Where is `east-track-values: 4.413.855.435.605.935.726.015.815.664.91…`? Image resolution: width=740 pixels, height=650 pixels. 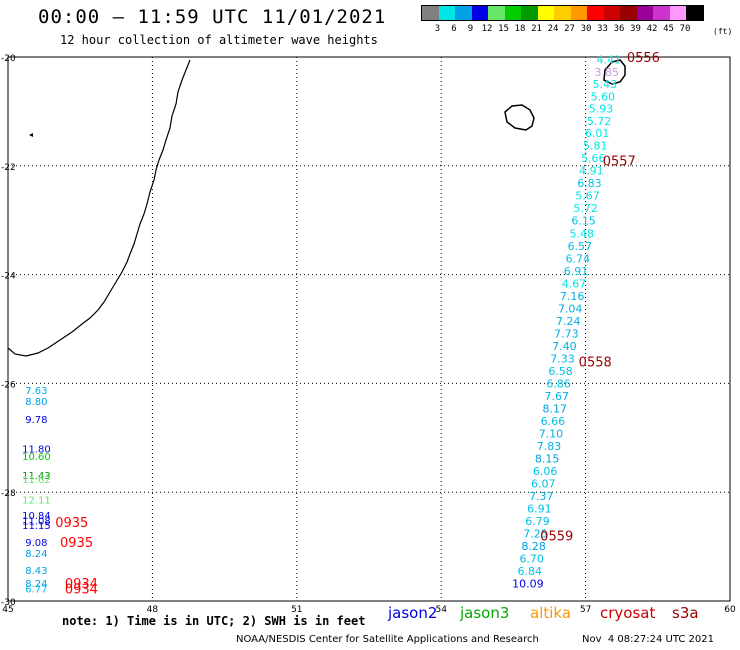
east-track-values: 4.413.855.435.605.935.726.015.815.664.91… is located at coordinates (566, 322).